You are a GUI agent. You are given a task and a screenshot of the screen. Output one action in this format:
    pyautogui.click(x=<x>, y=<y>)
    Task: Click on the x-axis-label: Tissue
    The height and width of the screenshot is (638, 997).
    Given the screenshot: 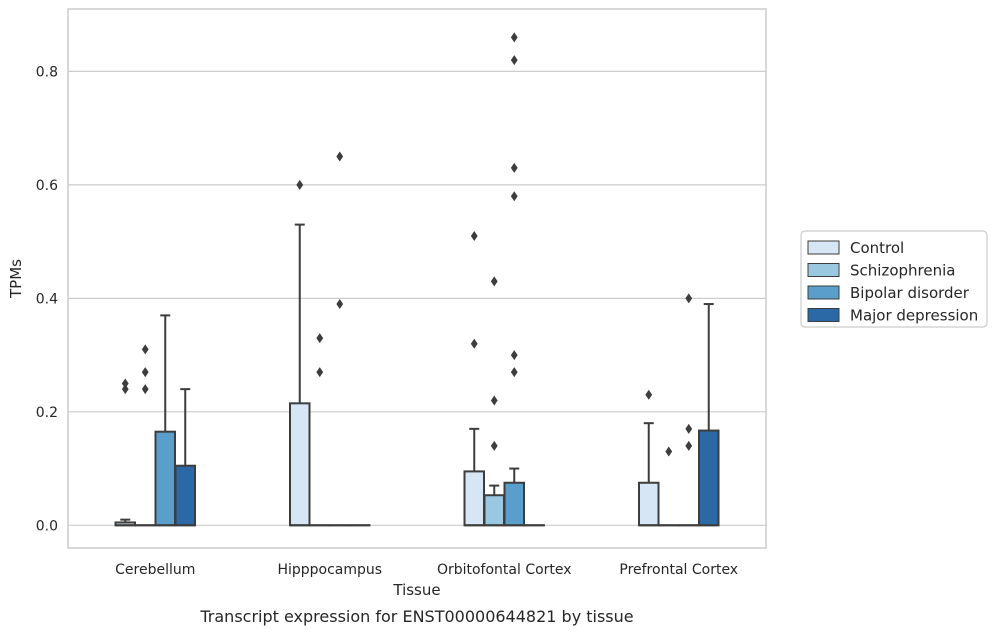 What is the action you would take?
    pyautogui.click(x=416, y=590)
    